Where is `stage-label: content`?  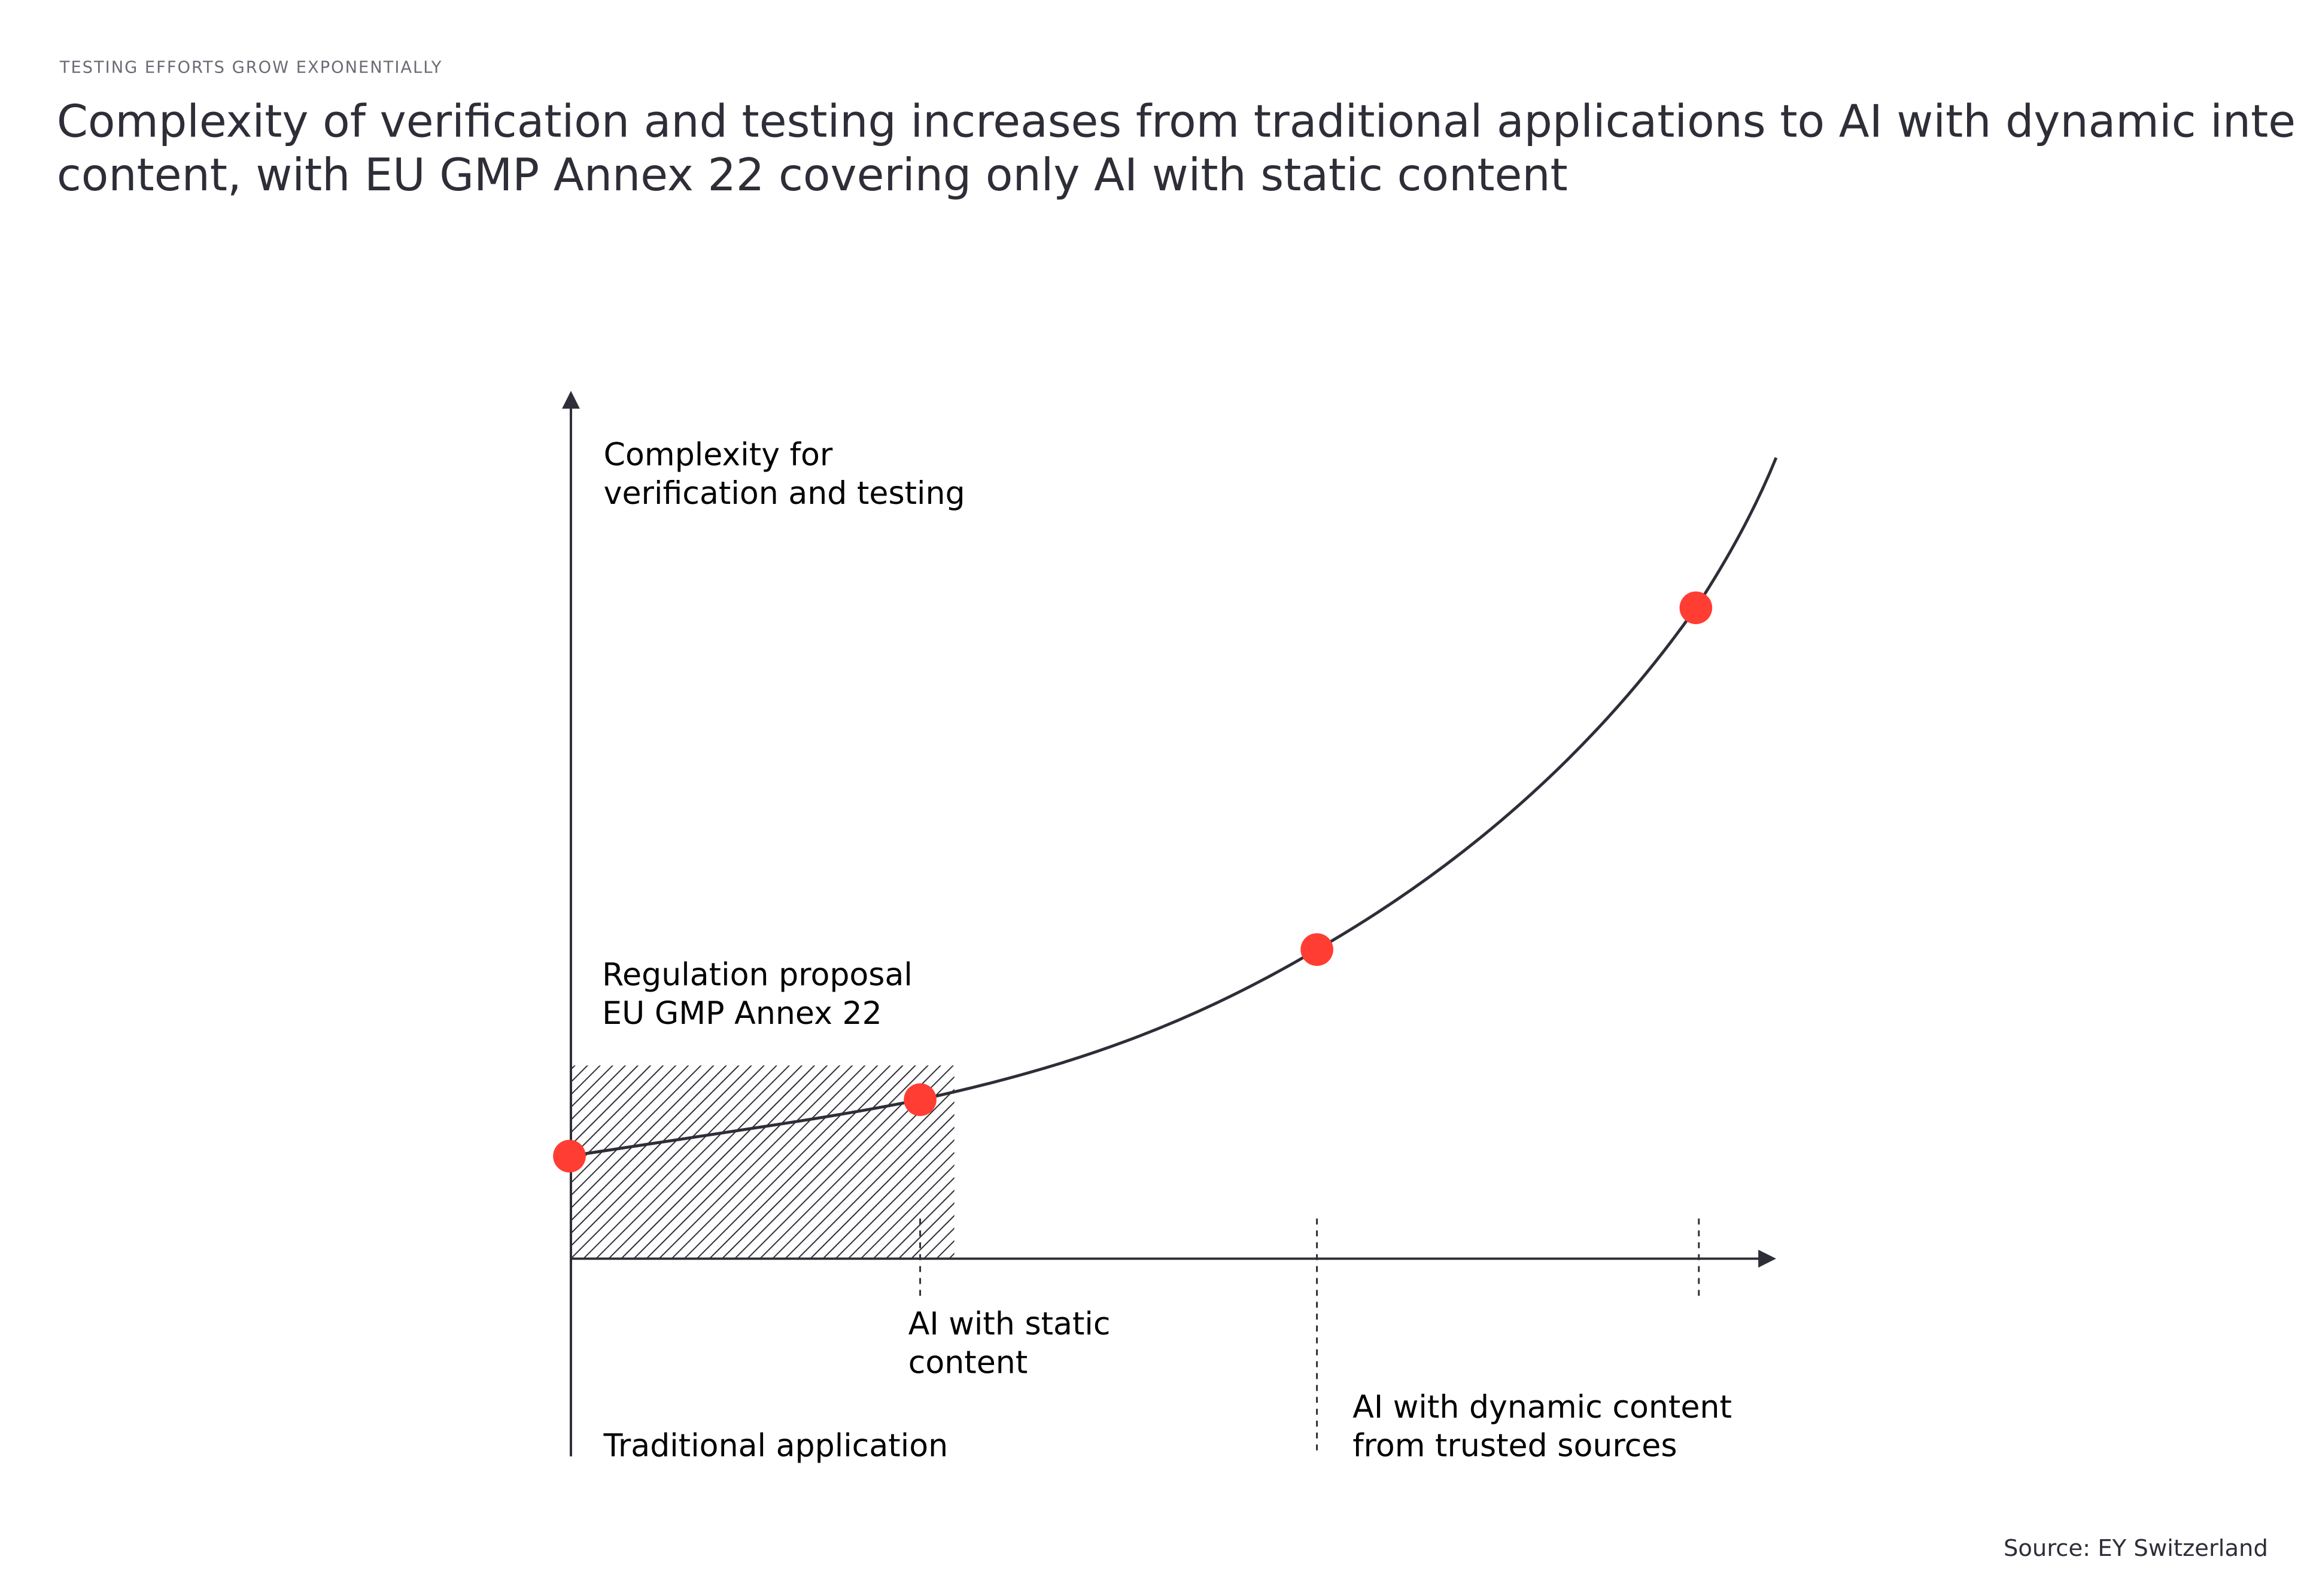
stage-label: content is located at coordinates (968, 1363).